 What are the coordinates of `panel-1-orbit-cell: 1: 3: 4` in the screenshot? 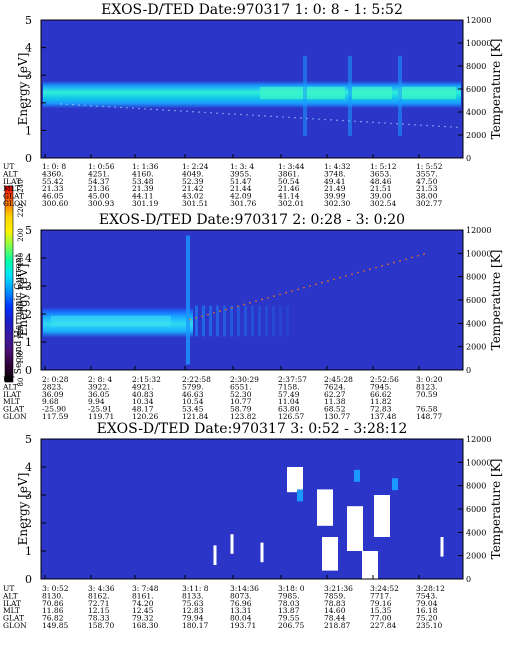 It's located at (242, 166).